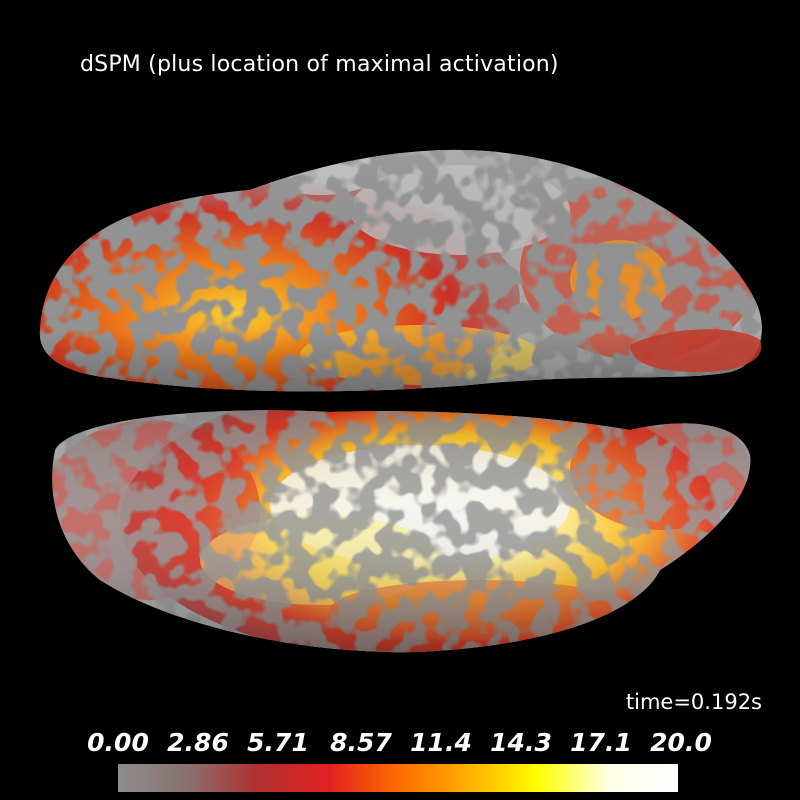 Image resolution: width=800 pixels, height=800 pixels. I want to click on time-label: time=0.192s, so click(693, 702).